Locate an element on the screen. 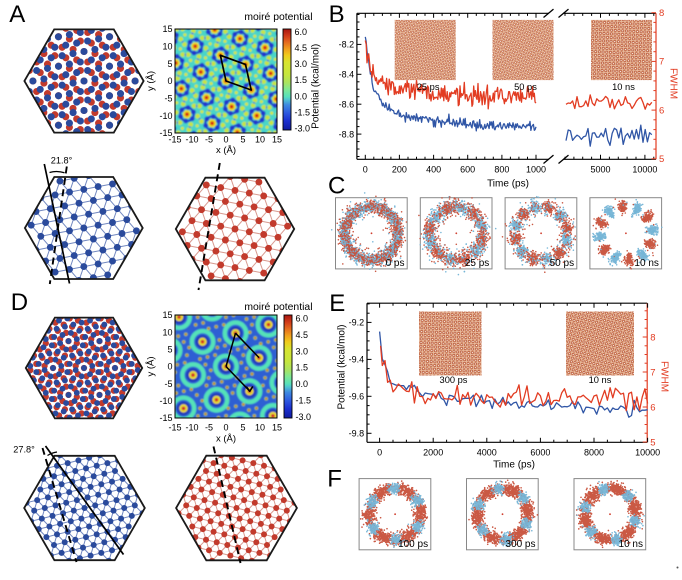 This screenshot has height=580, width=682. svg-text: B is located at coordinates (337, 14).